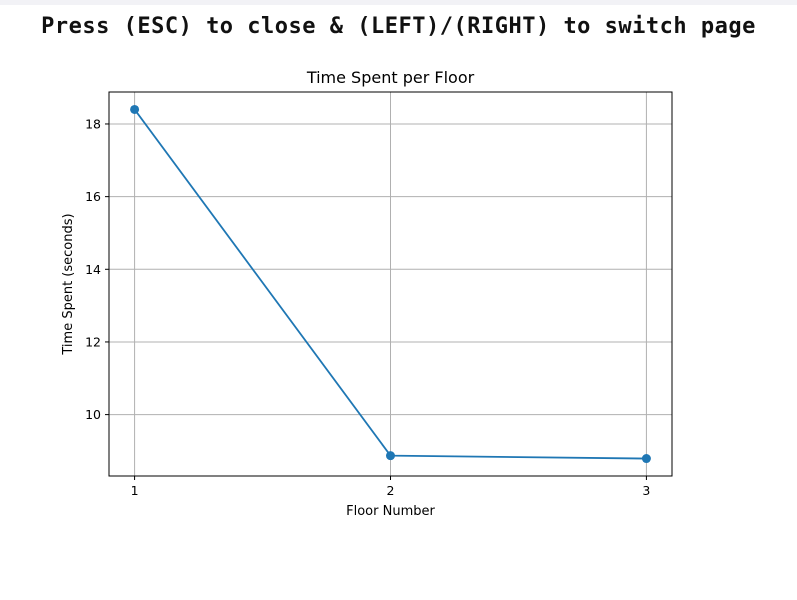  What do you see at coordinates (93, 341) in the screenshot?
I see `y-tick-label: 12` at bounding box center [93, 341].